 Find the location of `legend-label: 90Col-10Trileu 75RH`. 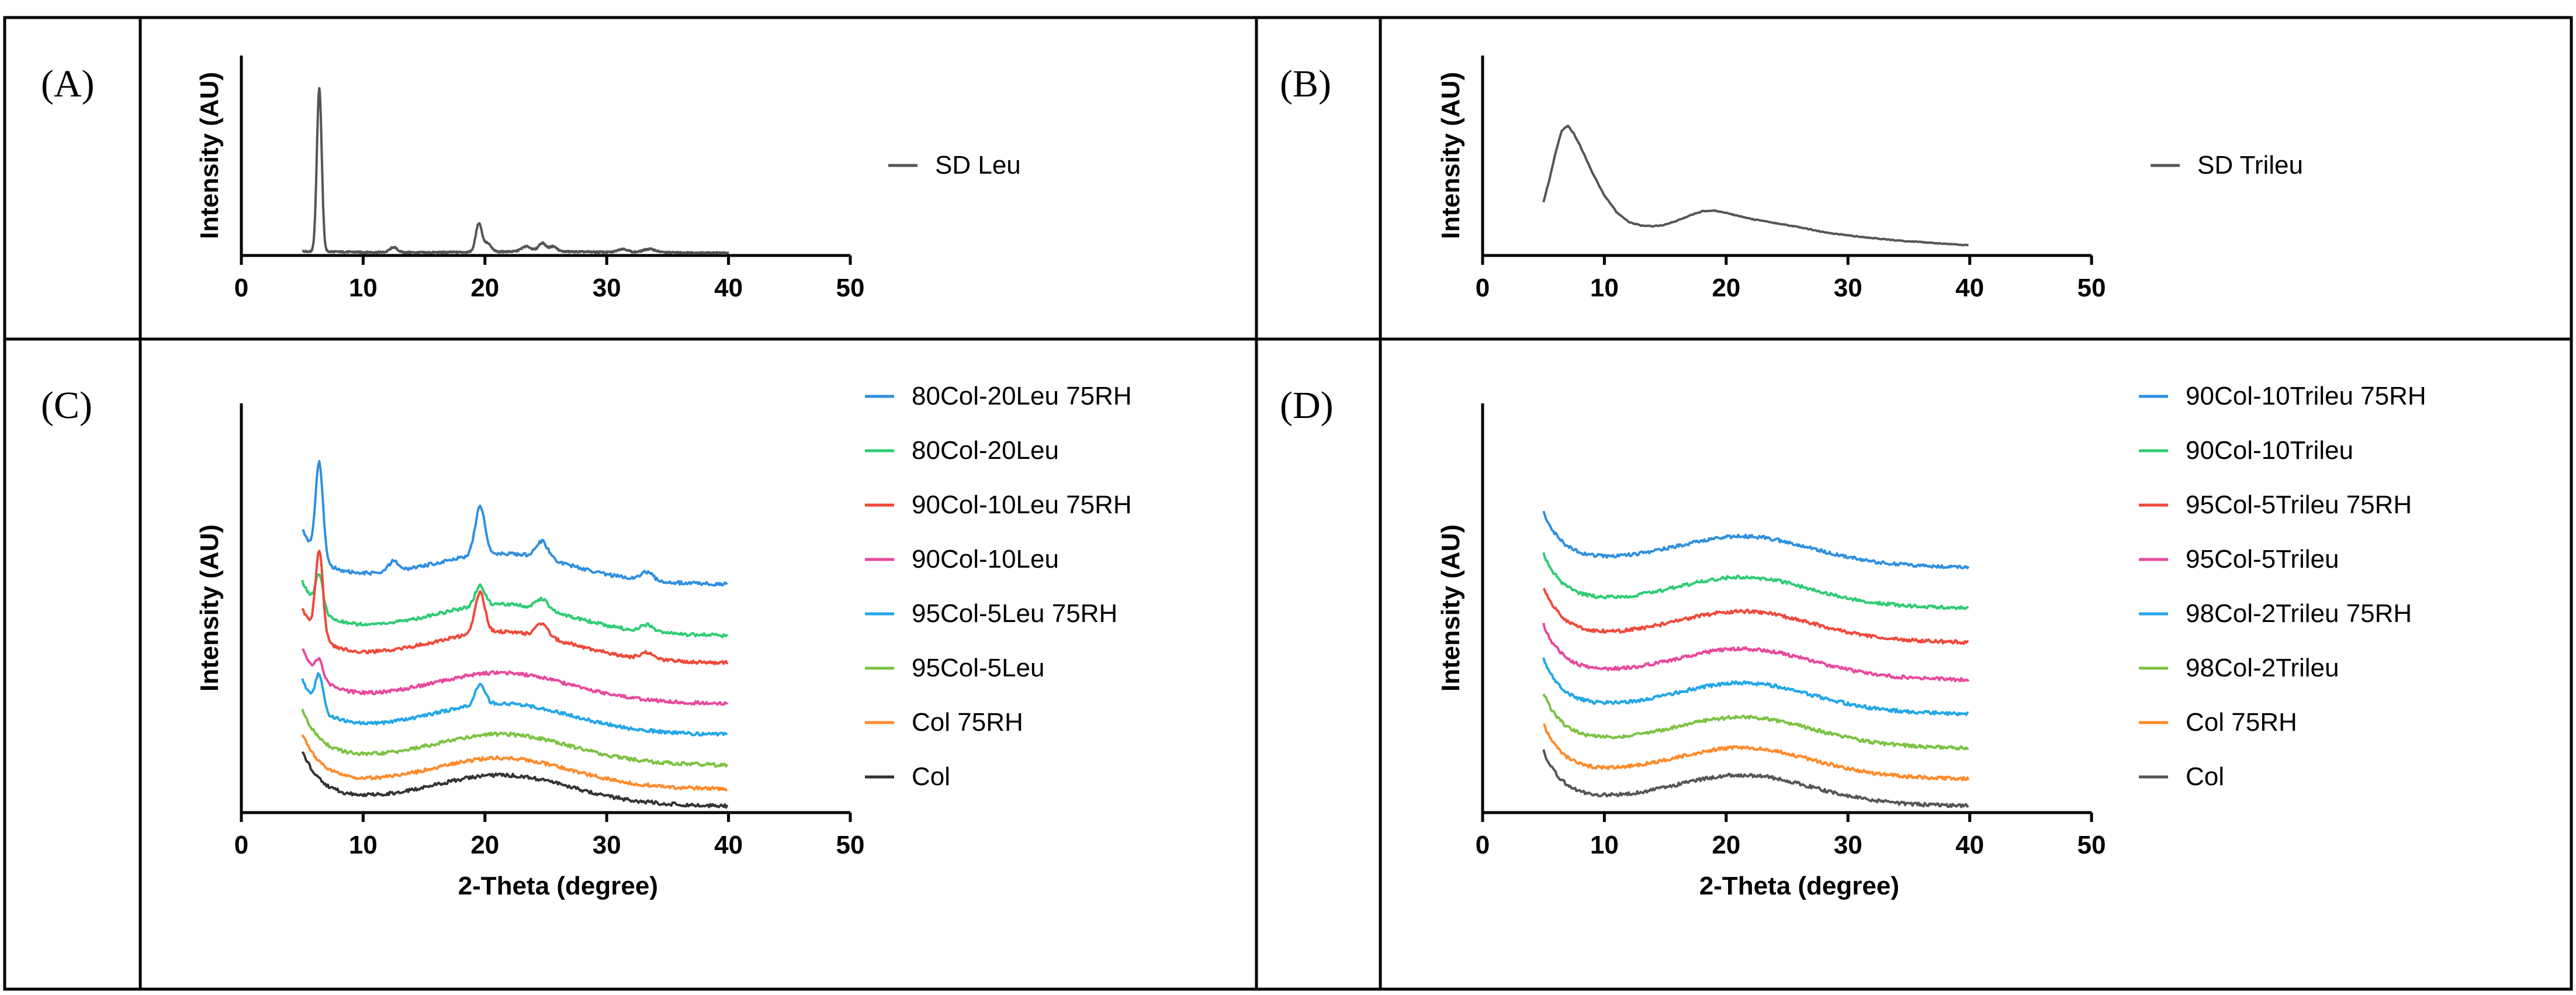

legend-label: 90Col-10Trileu 75RH is located at coordinates (2306, 396).